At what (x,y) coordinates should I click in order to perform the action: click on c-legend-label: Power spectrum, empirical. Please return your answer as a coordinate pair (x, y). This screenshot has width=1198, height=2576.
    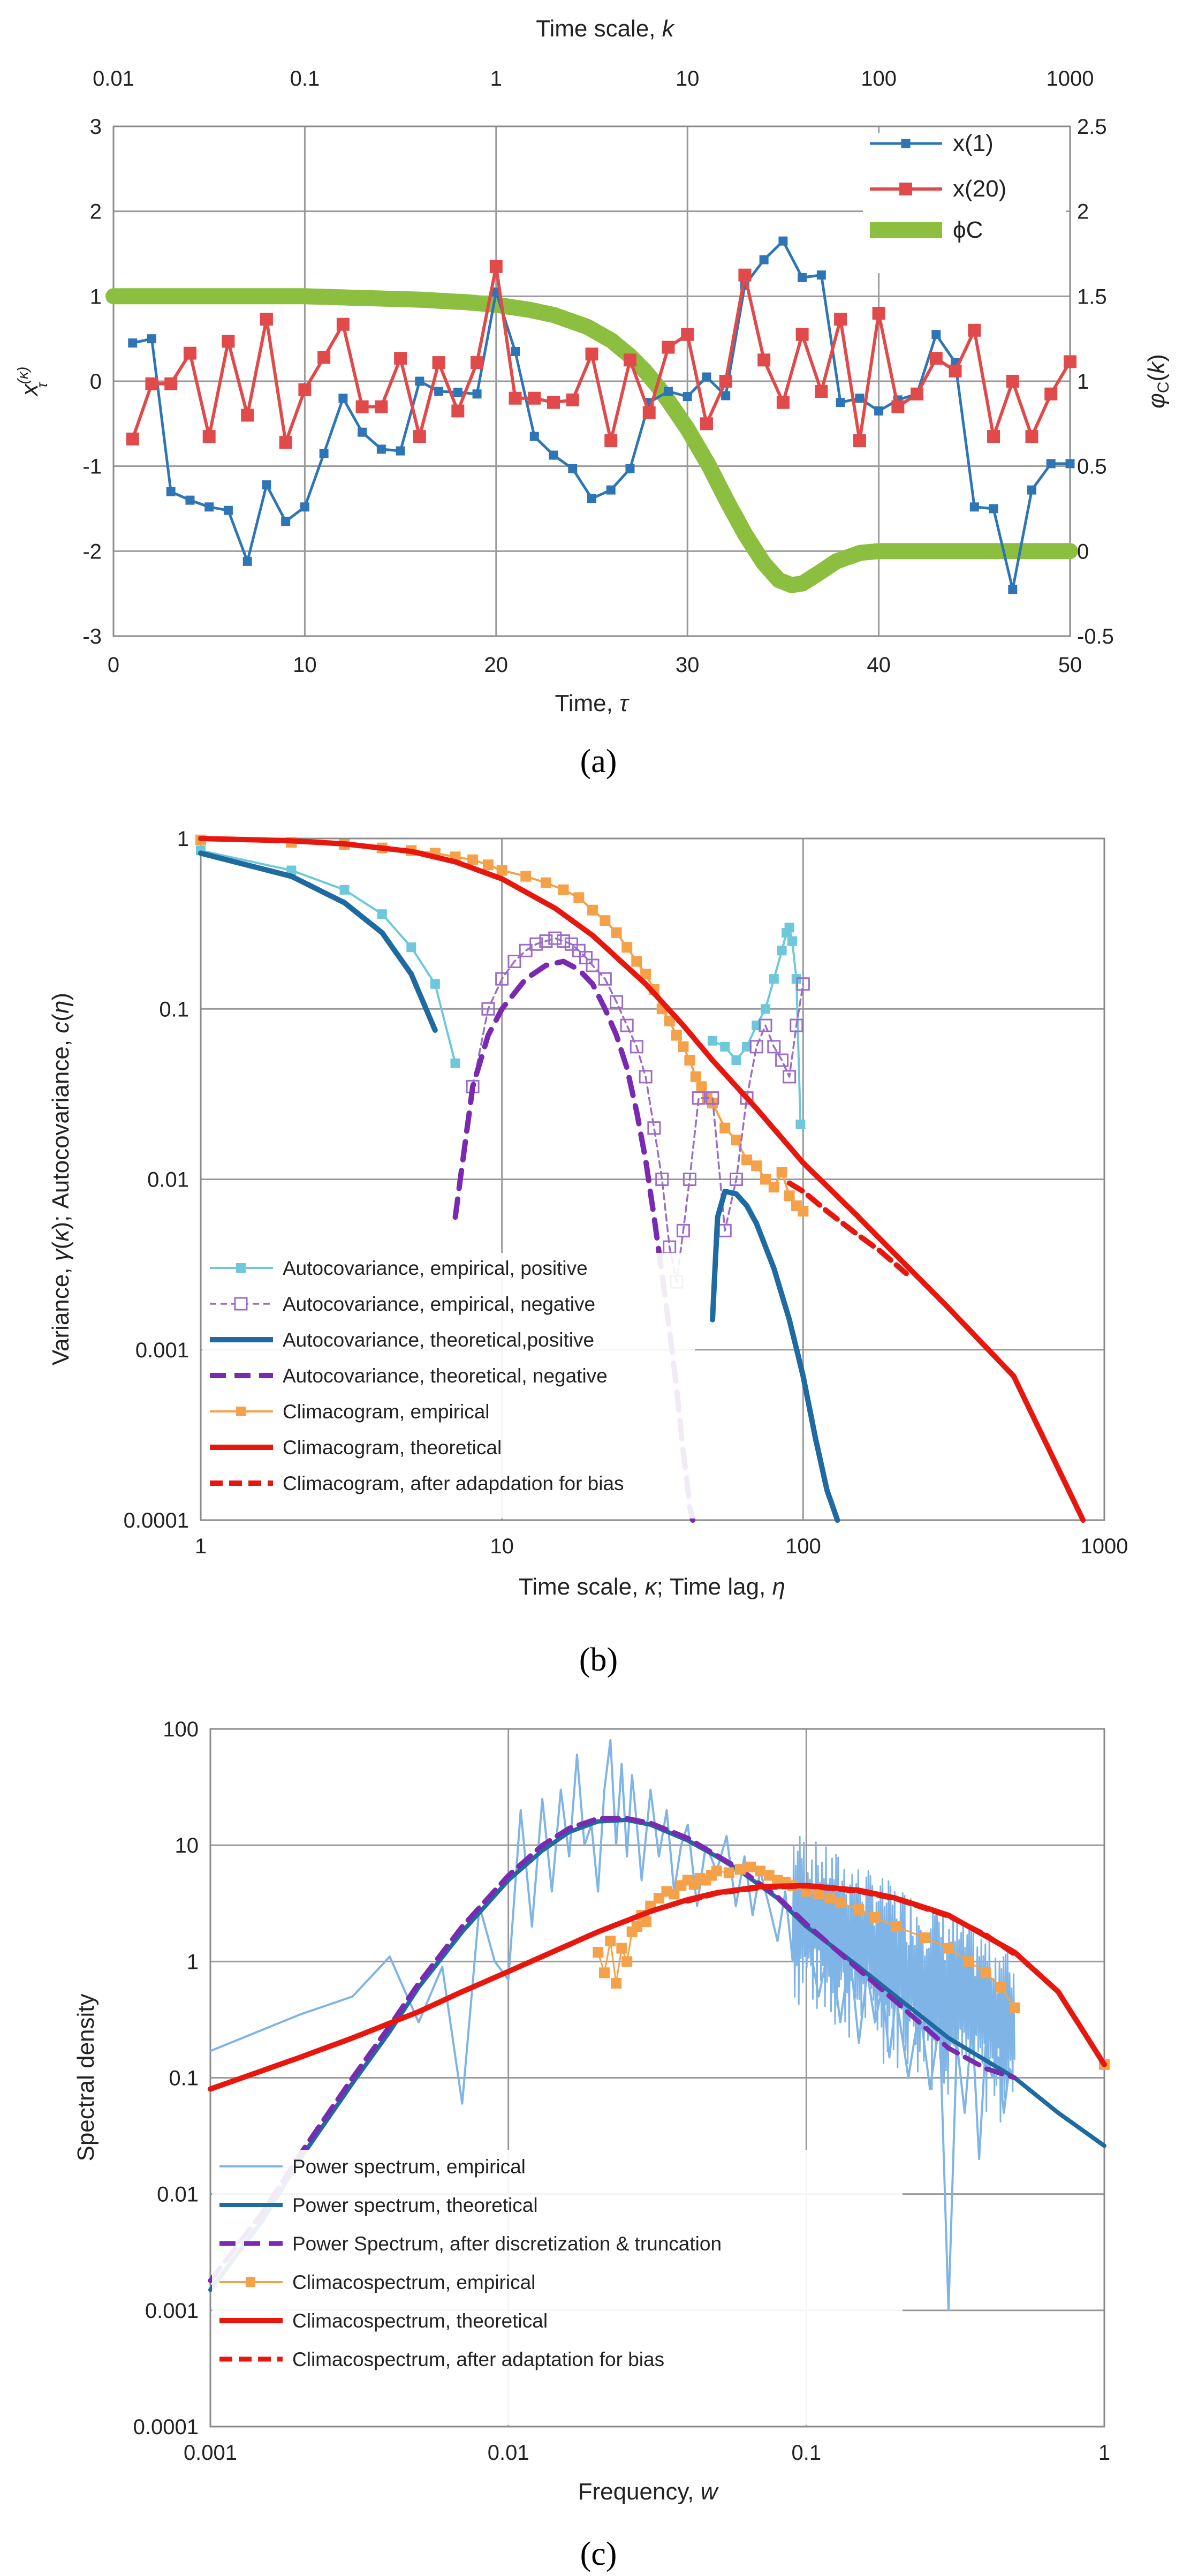
    Looking at the image, I should click on (409, 2167).